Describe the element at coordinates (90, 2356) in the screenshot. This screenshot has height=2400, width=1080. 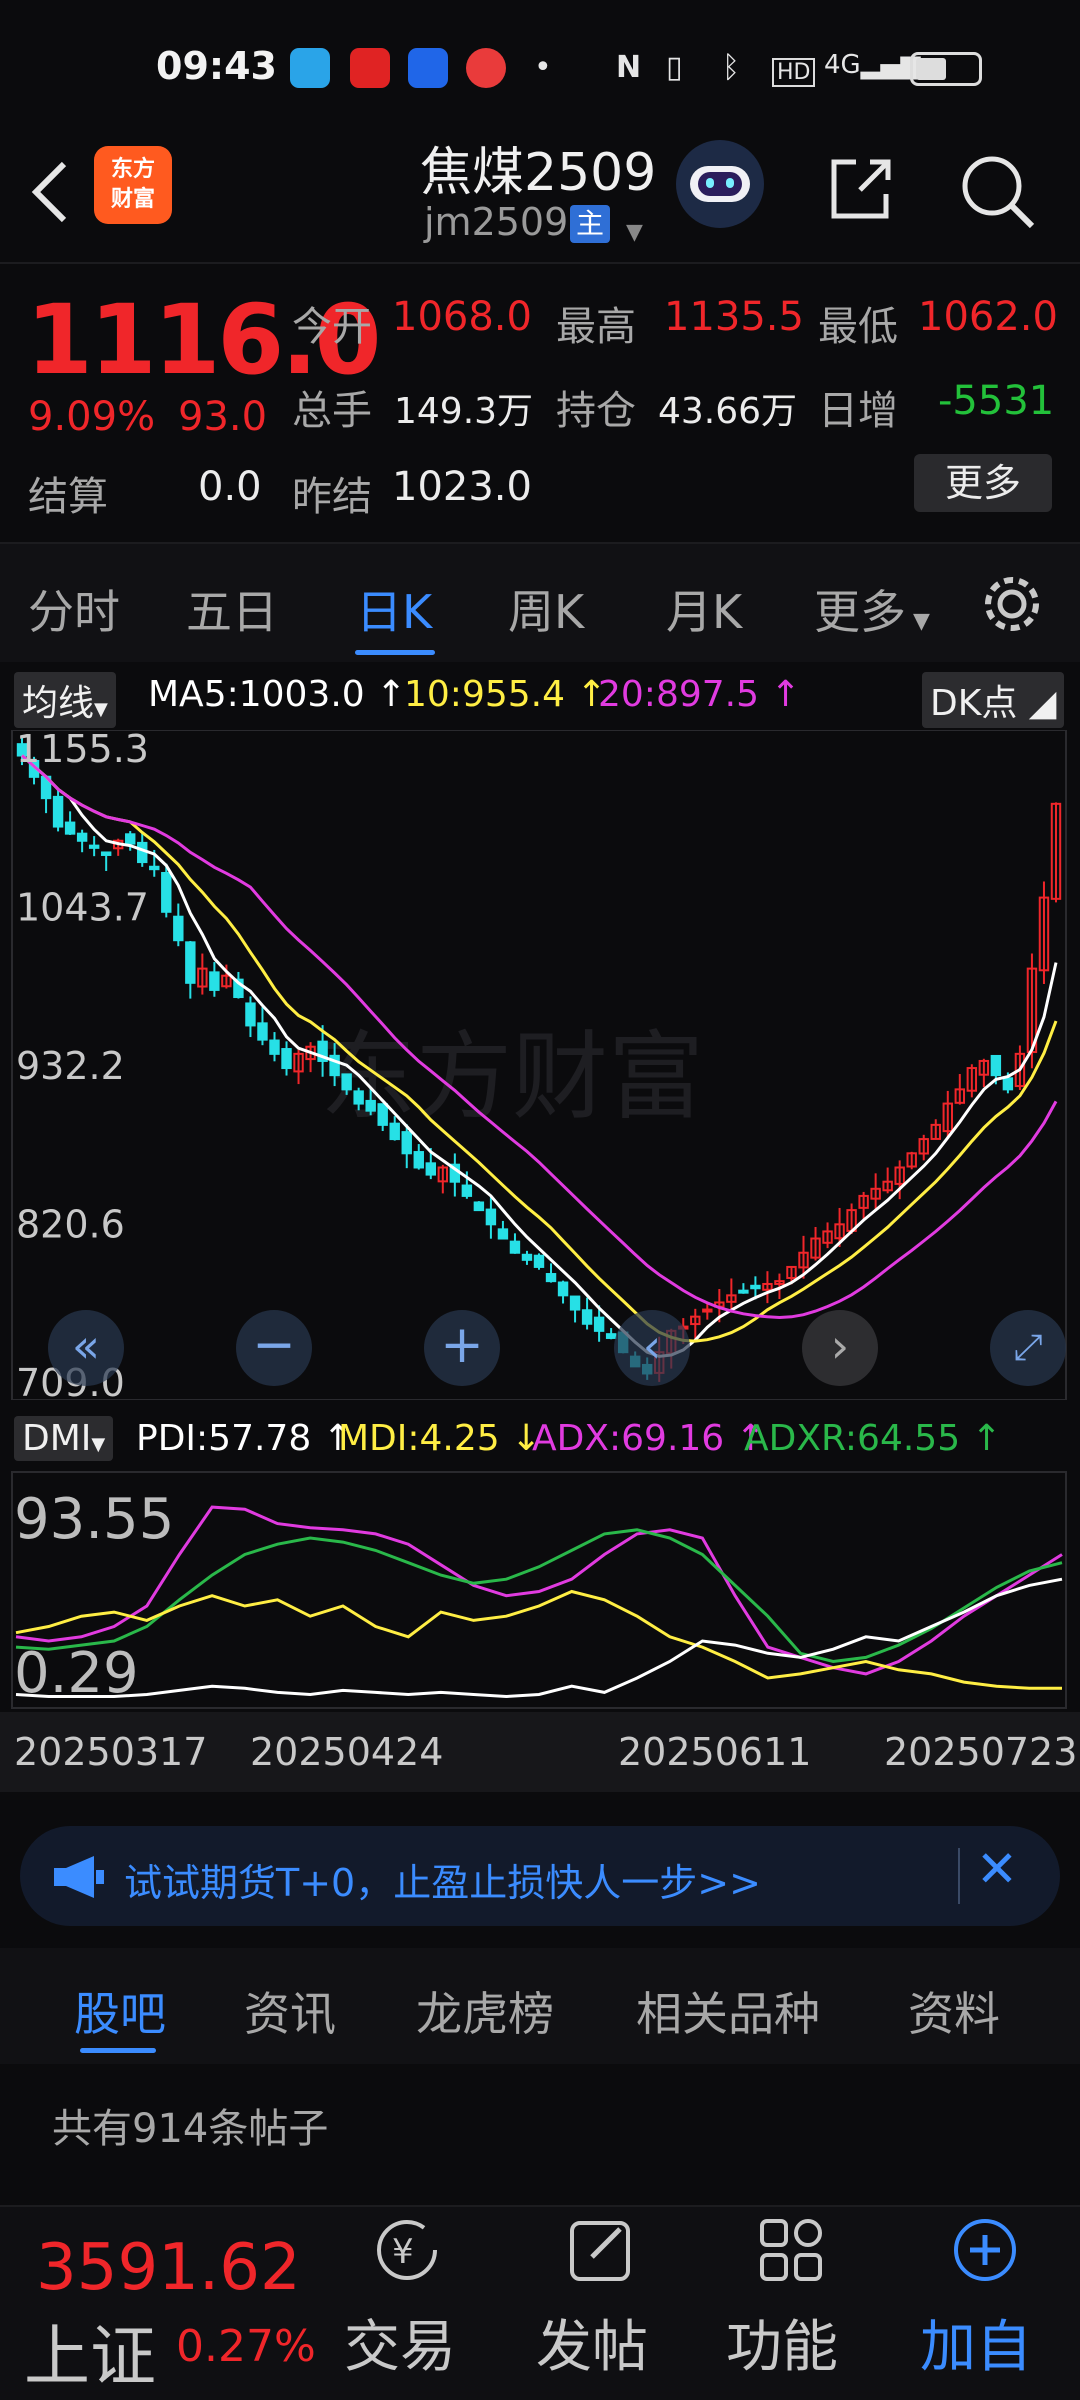
I see `index-name: 上证` at that location.